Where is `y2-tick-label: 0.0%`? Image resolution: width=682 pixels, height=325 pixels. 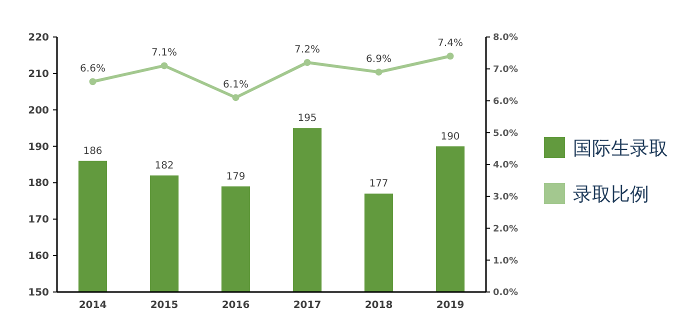
y2-tick-label: 0.0% is located at coordinates (505, 293).